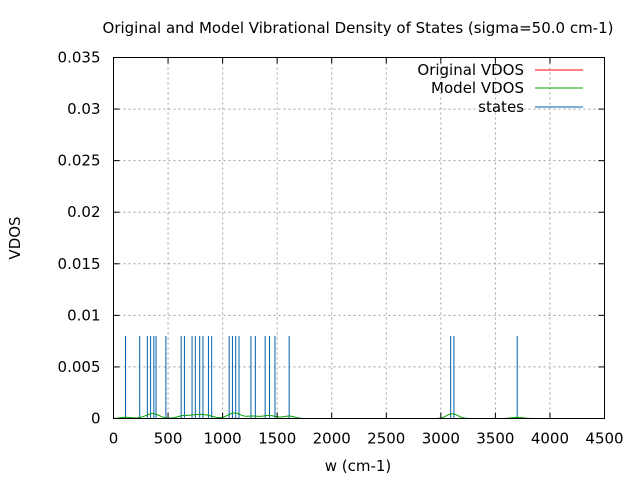  Describe the element at coordinates (530, 107) in the screenshot. I see `legend-item-states: states` at that location.